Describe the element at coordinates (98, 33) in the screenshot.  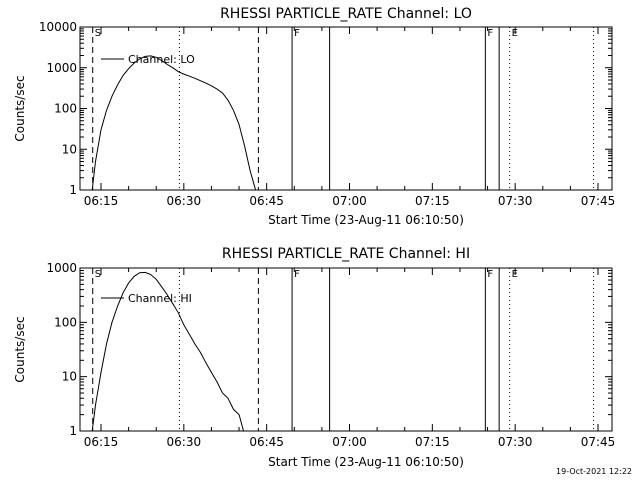
I see `top-event-label: S` at that location.